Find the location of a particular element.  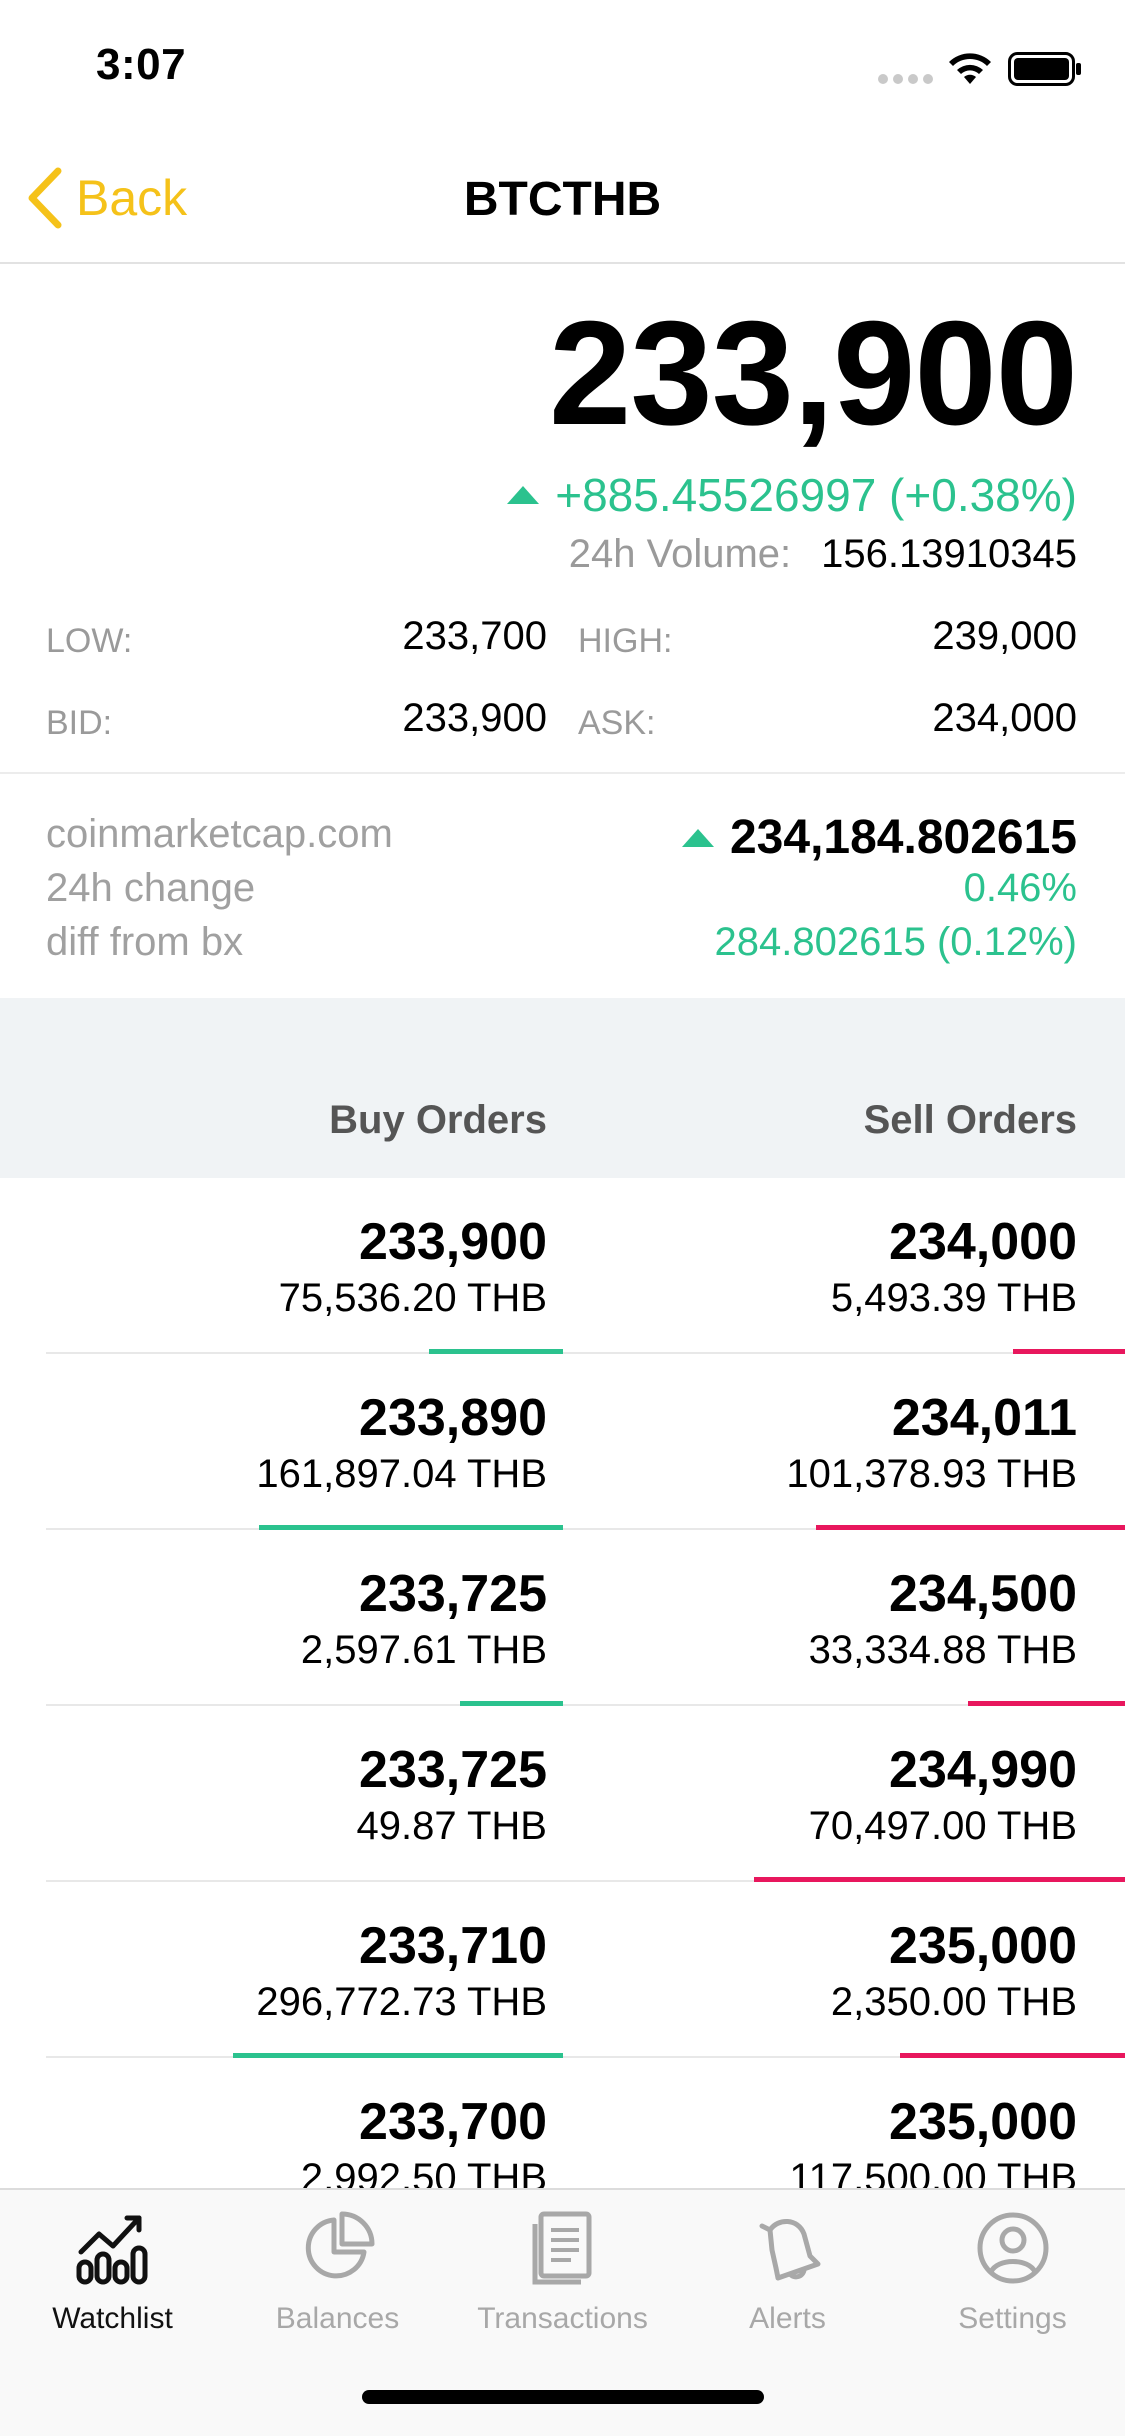

buy-price: 233,890 is located at coordinates (453, 1418).